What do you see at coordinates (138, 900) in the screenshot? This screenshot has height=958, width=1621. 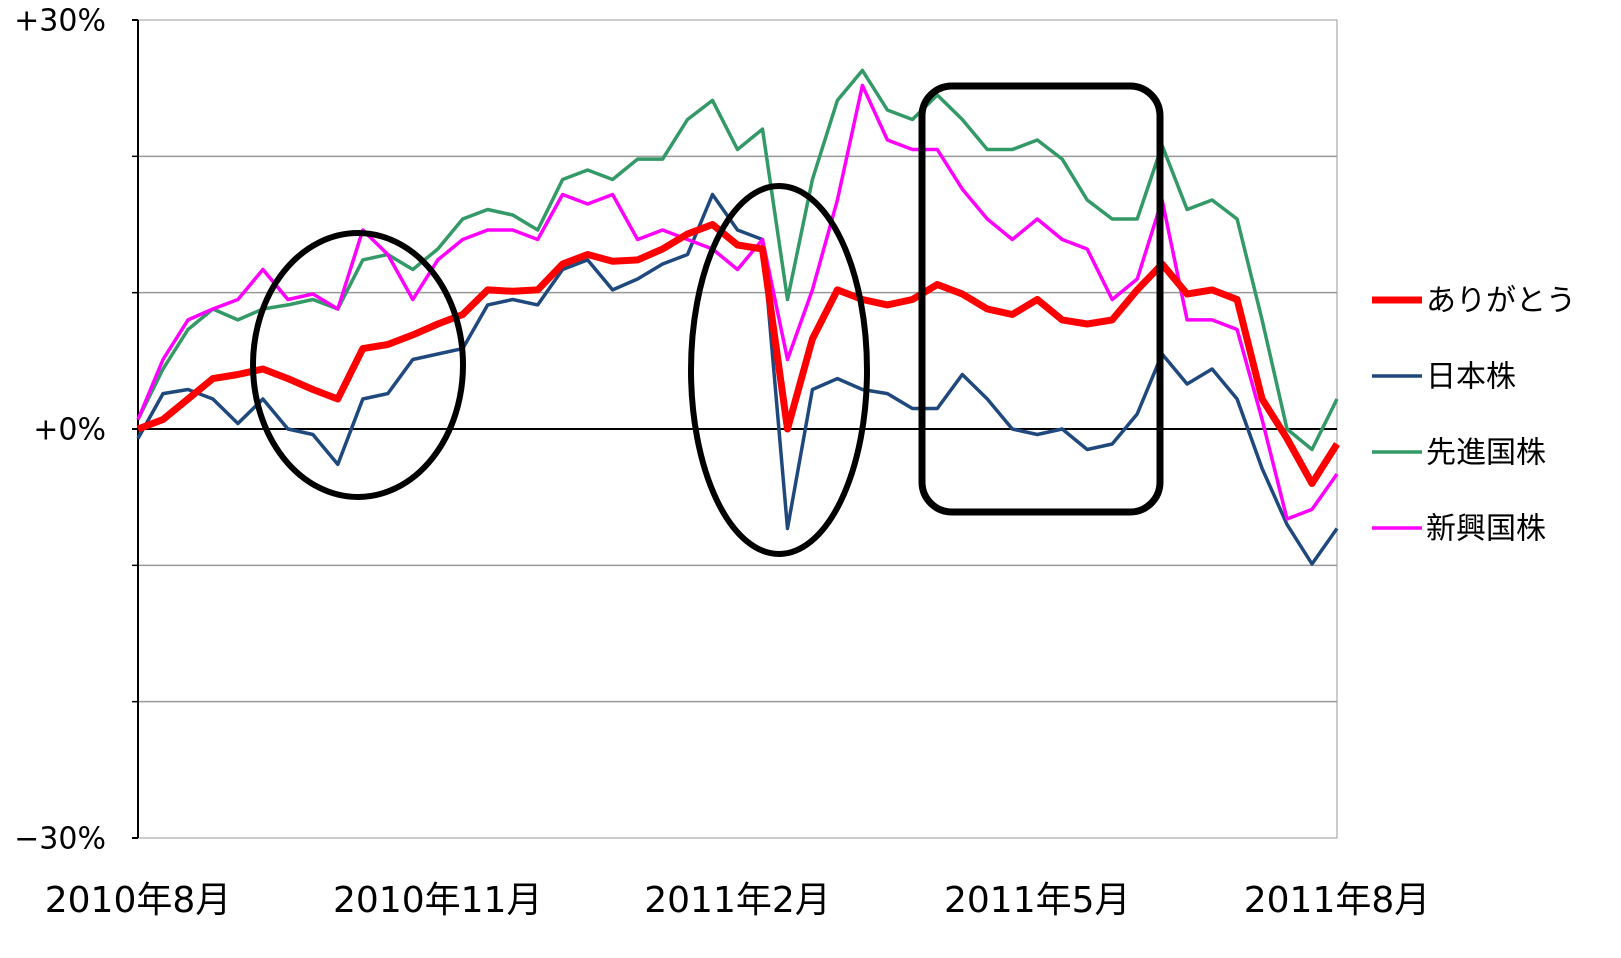 I see `x-tick-label: 2010年8月` at bounding box center [138, 900].